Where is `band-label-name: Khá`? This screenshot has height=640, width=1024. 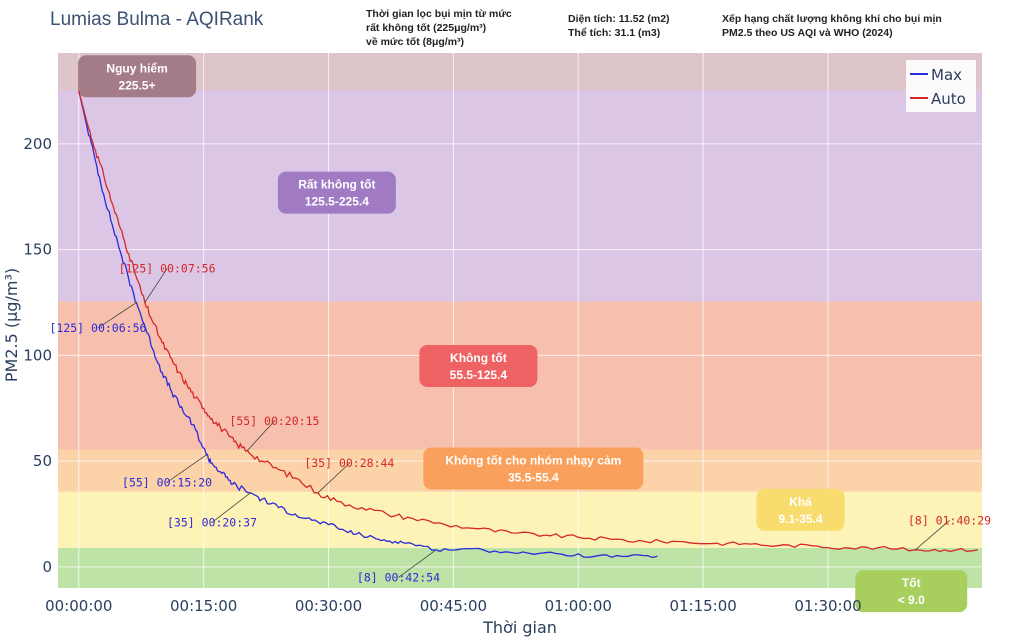
band-label-name: Khá is located at coordinates (800, 502).